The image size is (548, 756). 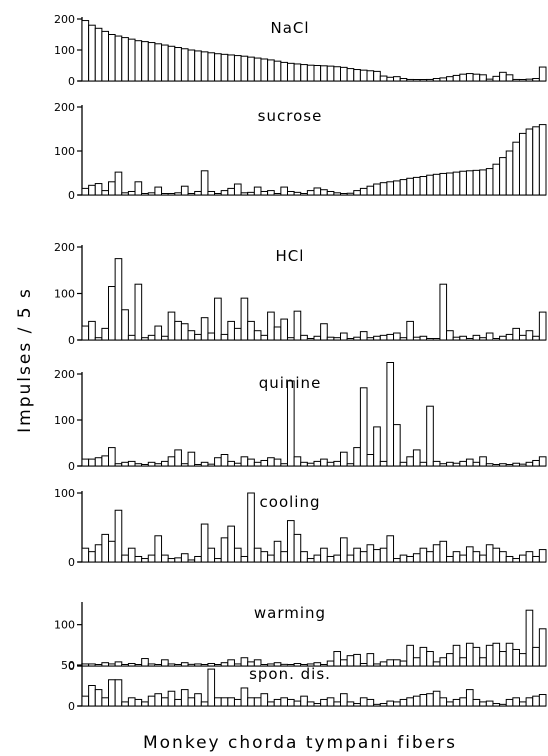 What do you see at coordinates (300, 528) in the screenshot?
I see `panel-4: 0 100 cooling` at bounding box center [300, 528].